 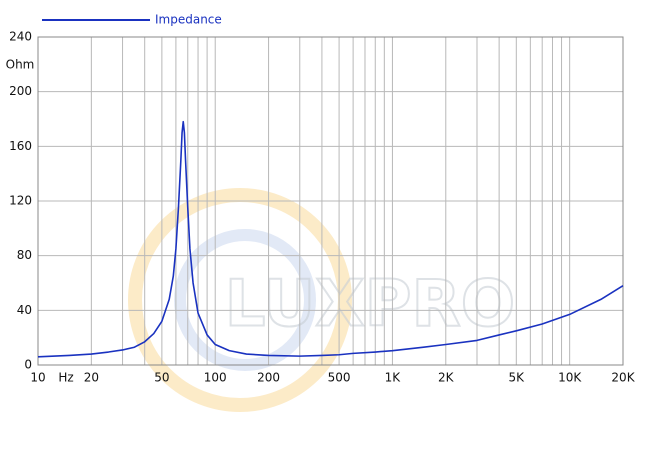 I want to click on y-tick-label: 0, so click(x=28, y=365).